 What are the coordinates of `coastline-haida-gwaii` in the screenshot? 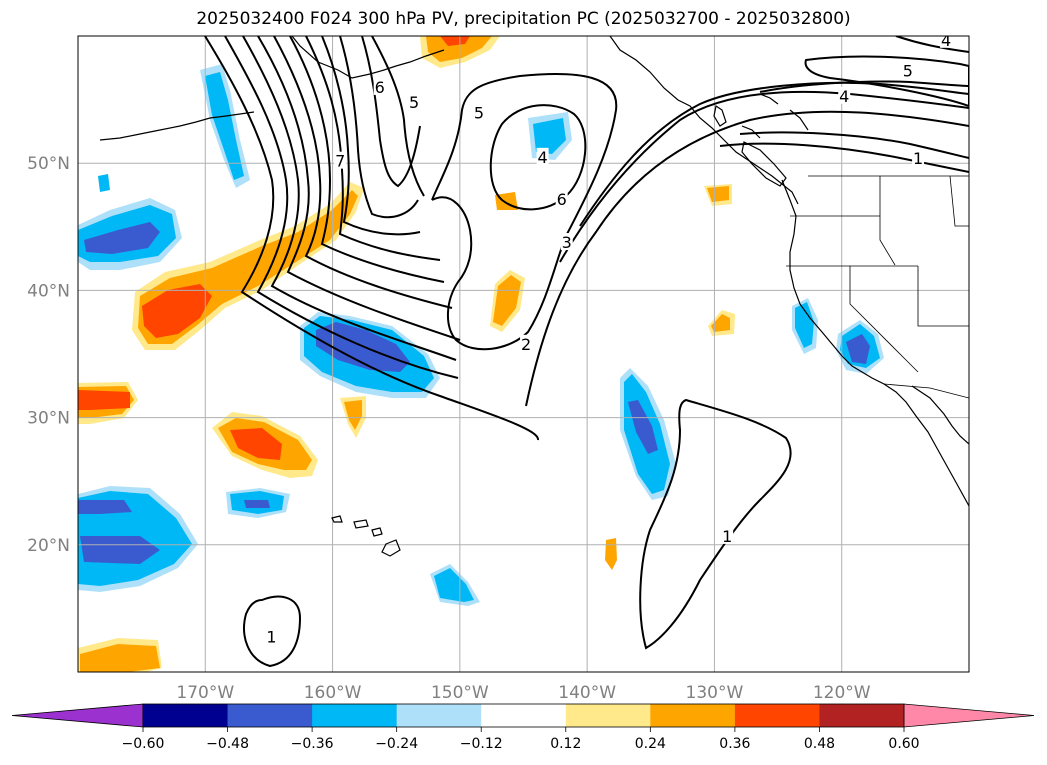 It's located at (720, 116).